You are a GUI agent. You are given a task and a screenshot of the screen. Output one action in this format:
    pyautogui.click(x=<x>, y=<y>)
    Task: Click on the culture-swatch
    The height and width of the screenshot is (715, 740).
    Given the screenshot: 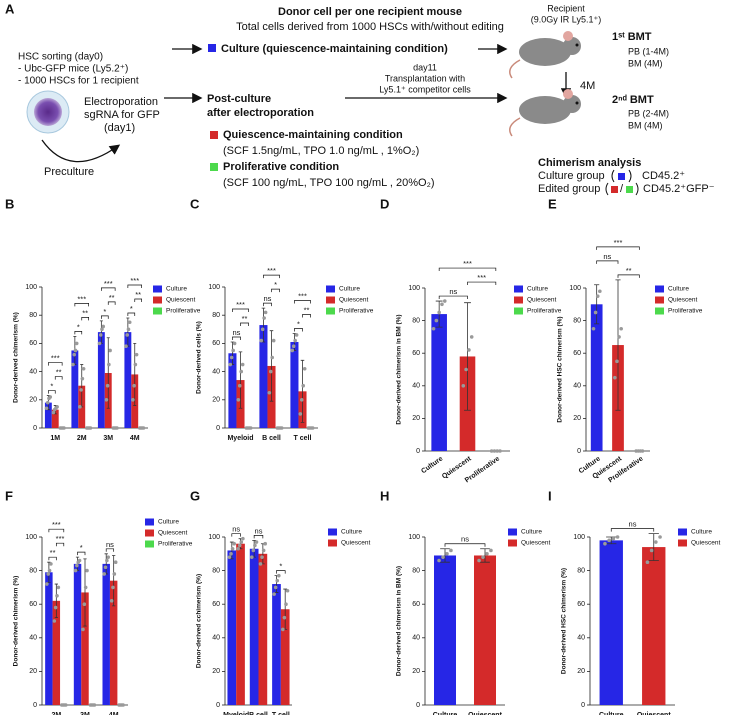 What is the action you would take?
    pyautogui.click(x=621, y=176)
    